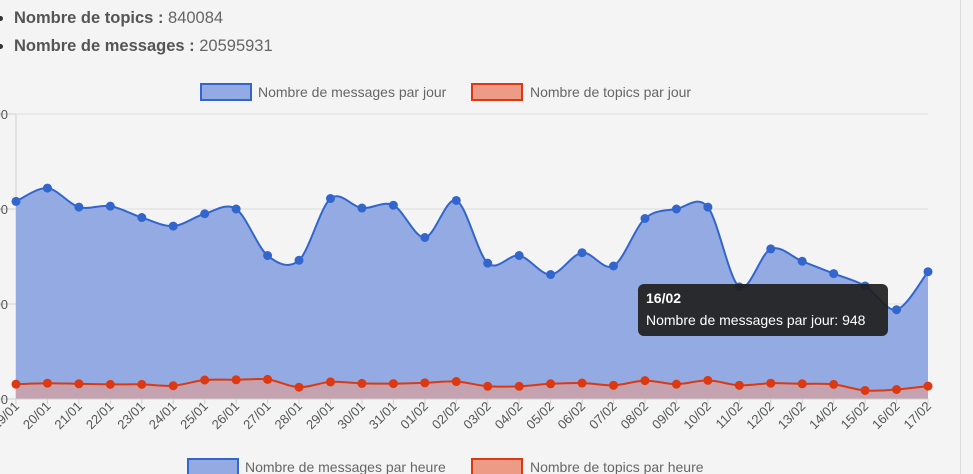 The image size is (973, 474). I want to click on legend-swatch-messages-heure, so click(213, 466).